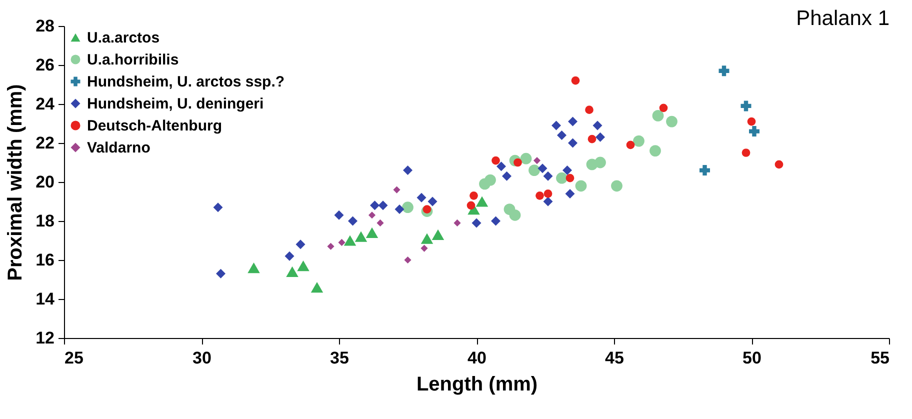 The width and height of the screenshot is (912, 419). I want to click on y-tick-label: 20, so click(45, 182).